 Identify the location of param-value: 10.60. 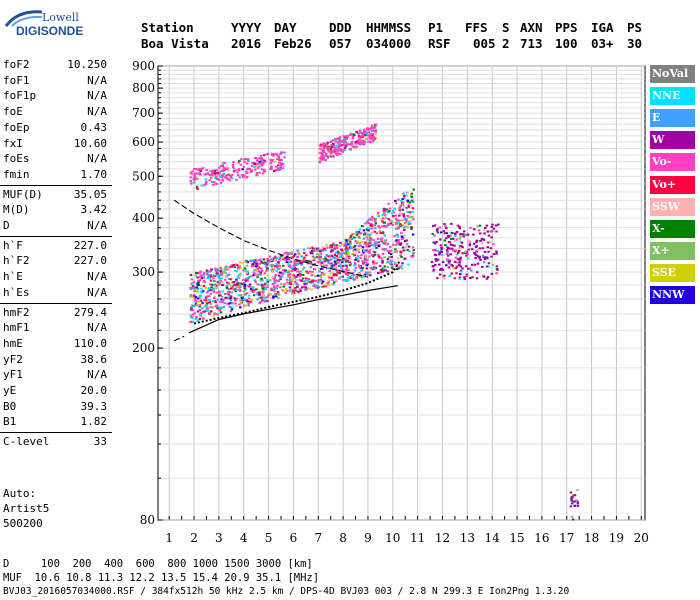
(90, 143).